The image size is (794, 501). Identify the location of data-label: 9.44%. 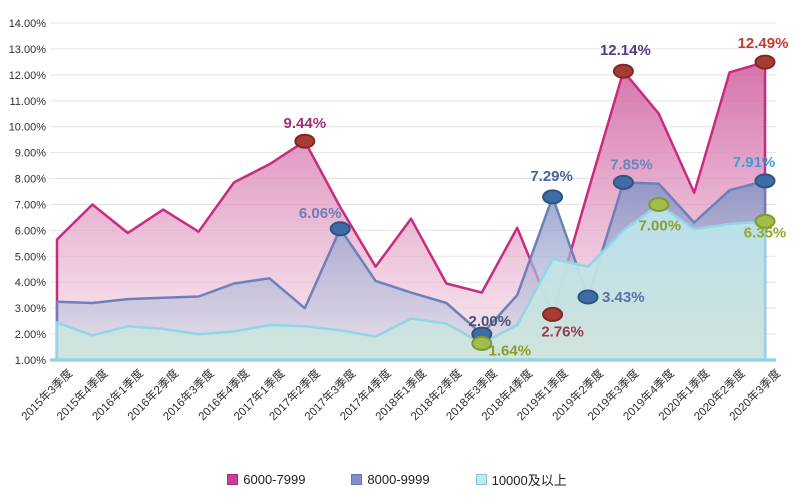
(305, 123).